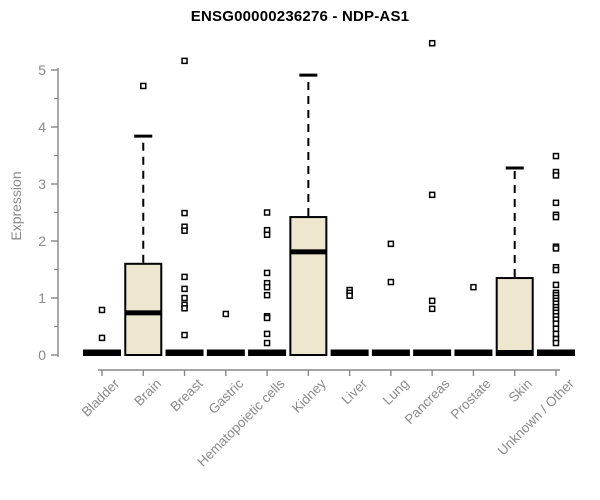 Image resolution: width=600 pixels, height=500 pixels. Describe the element at coordinates (143, 219) in the screenshot. I see `box-brain` at that location.